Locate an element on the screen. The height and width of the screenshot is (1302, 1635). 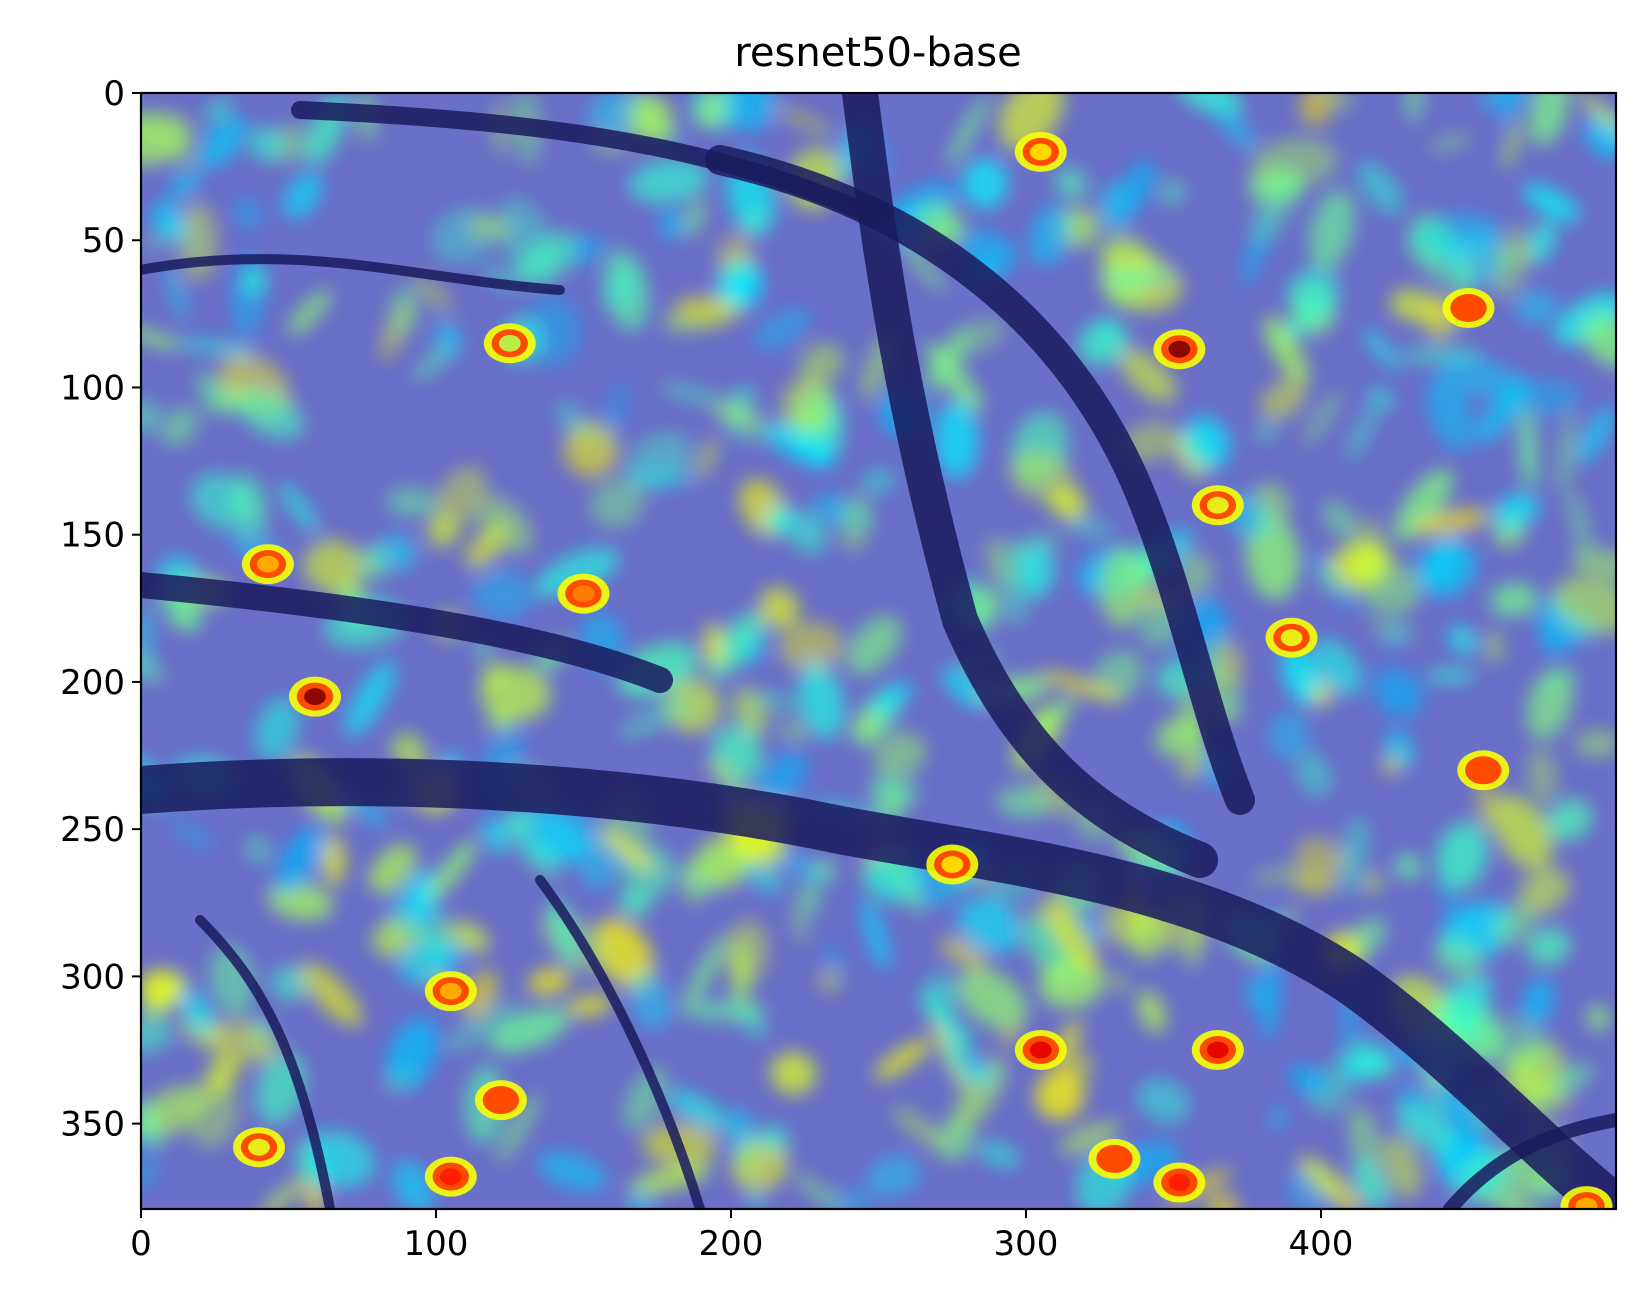
y-tick-label: 250 is located at coordinates (92, 830).